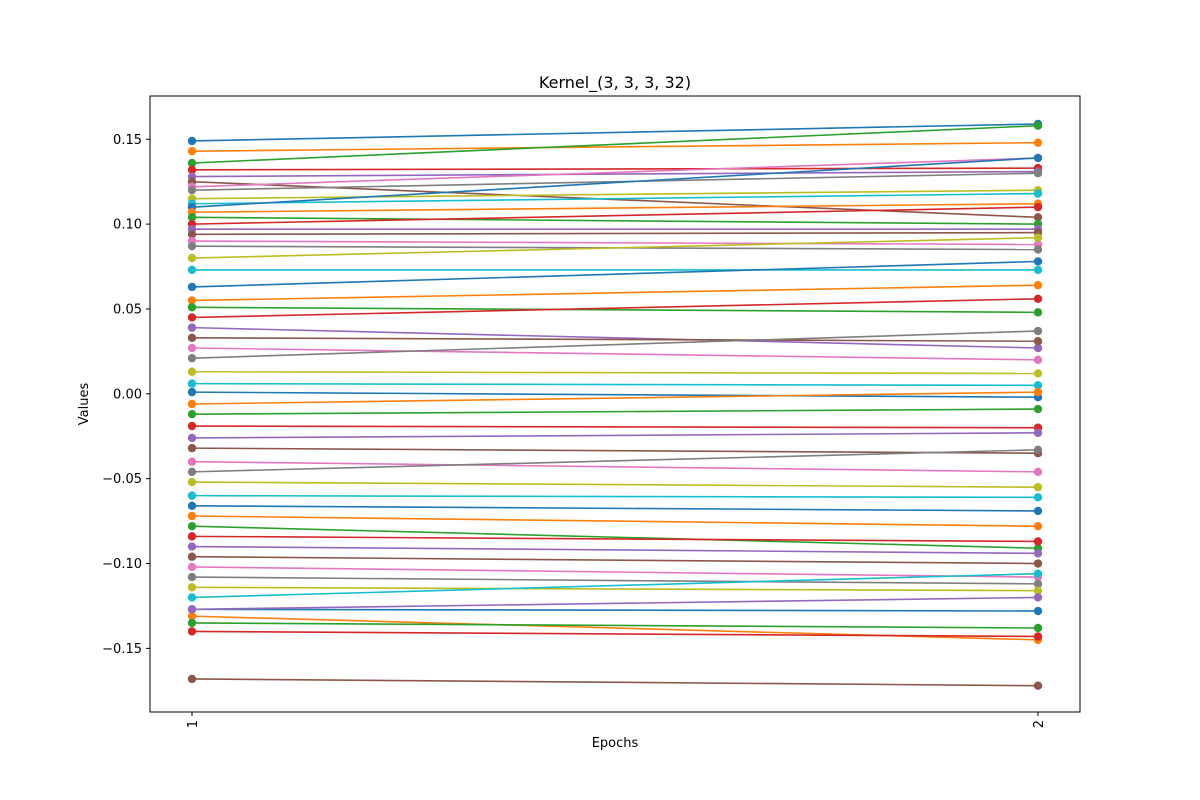 Image resolution: width=1200 pixels, height=800 pixels. What do you see at coordinates (84, 404) in the screenshot?
I see `y-axis-label: Values` at bounding box center [84, 404].